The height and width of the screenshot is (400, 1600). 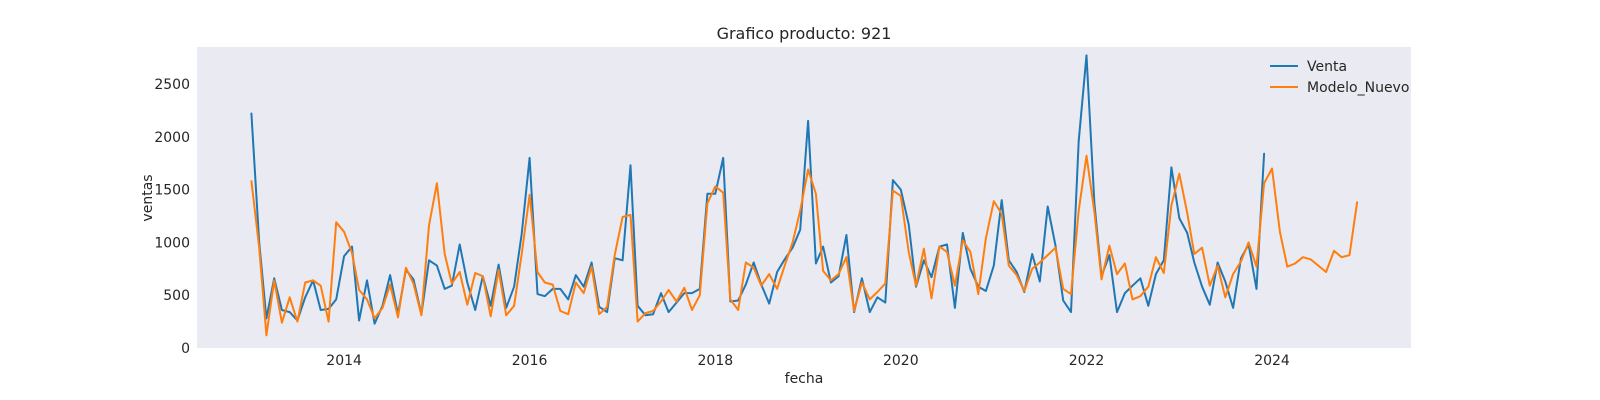 I want to click on x-tick-label: 2018, so click(x=716, y=361).